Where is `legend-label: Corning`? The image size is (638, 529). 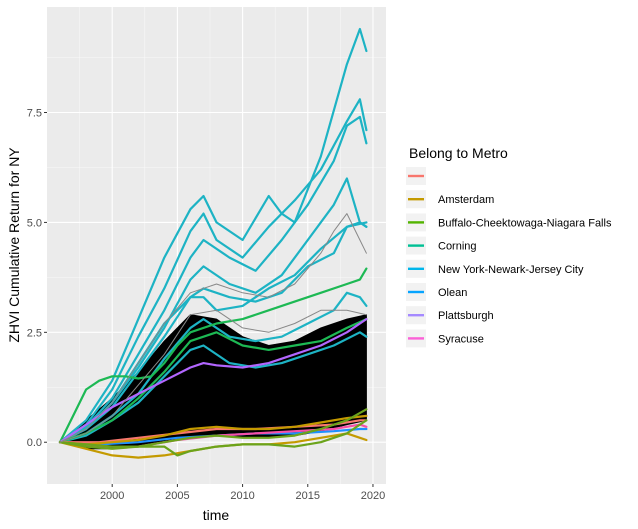
legend-label: Corning is located at coordinates (457, 247).